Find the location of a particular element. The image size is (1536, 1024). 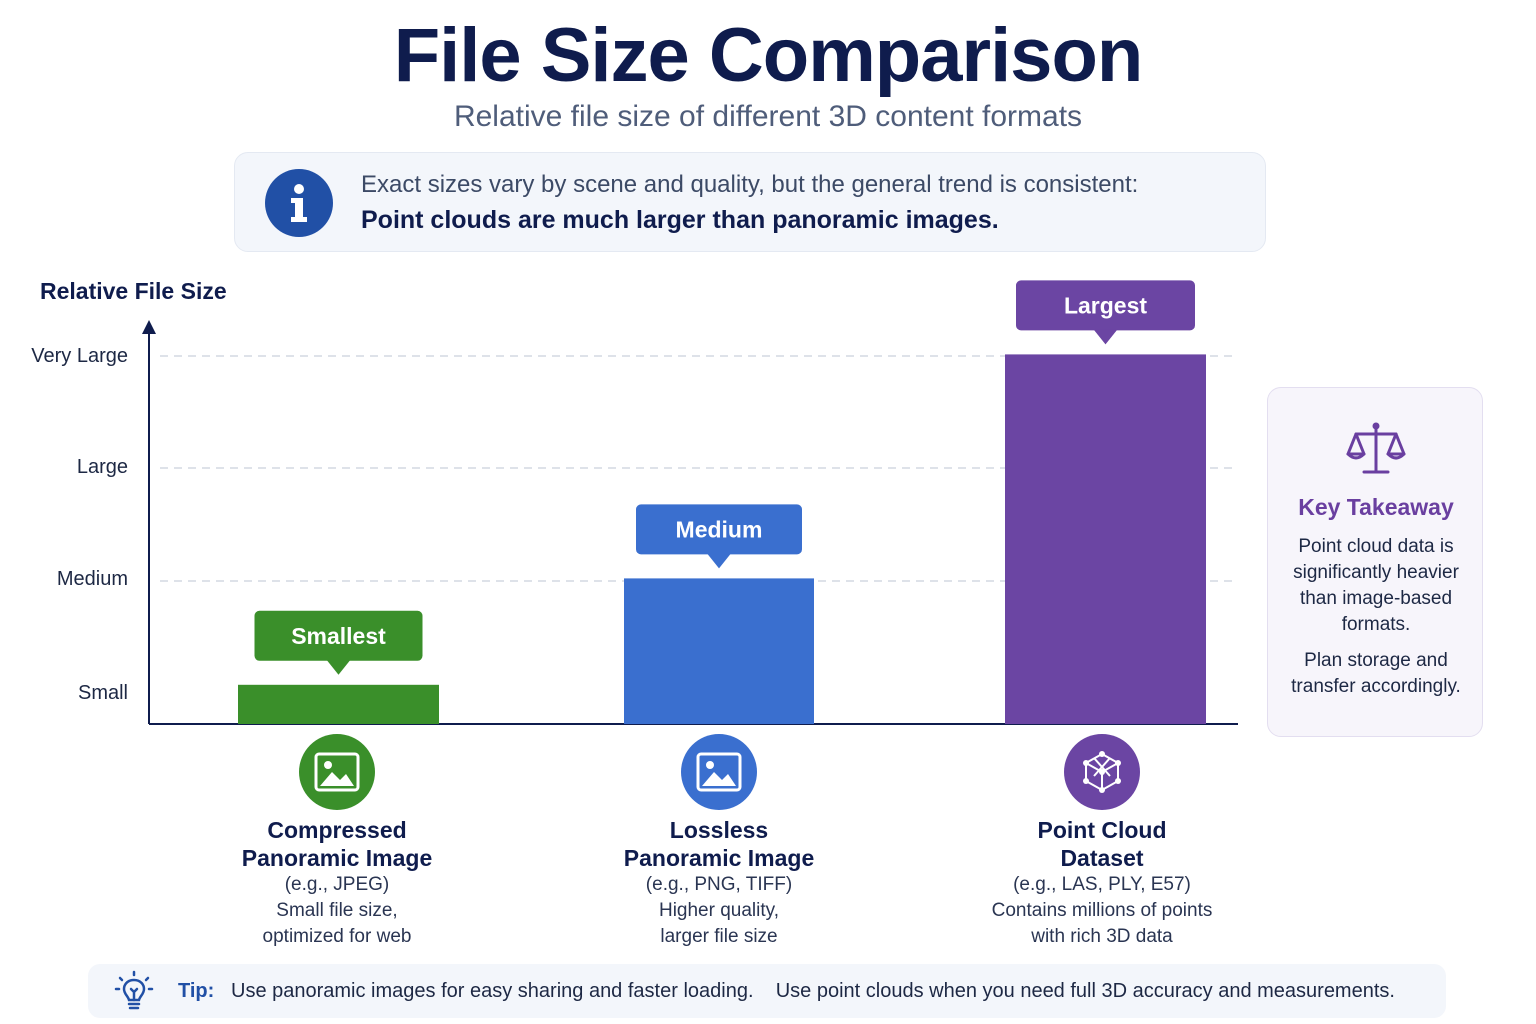

category-desc: optimized for web is located at coordinates (337, 936).